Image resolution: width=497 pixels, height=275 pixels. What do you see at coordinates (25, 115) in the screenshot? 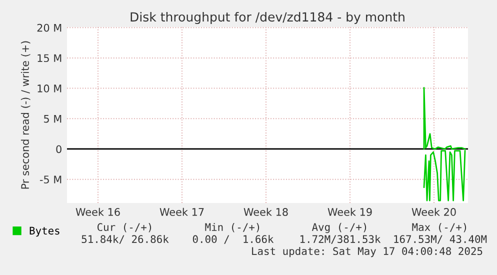
I see `y-axis-title: Pr second read (-) / write (+)` at bounding box center [25, 115].